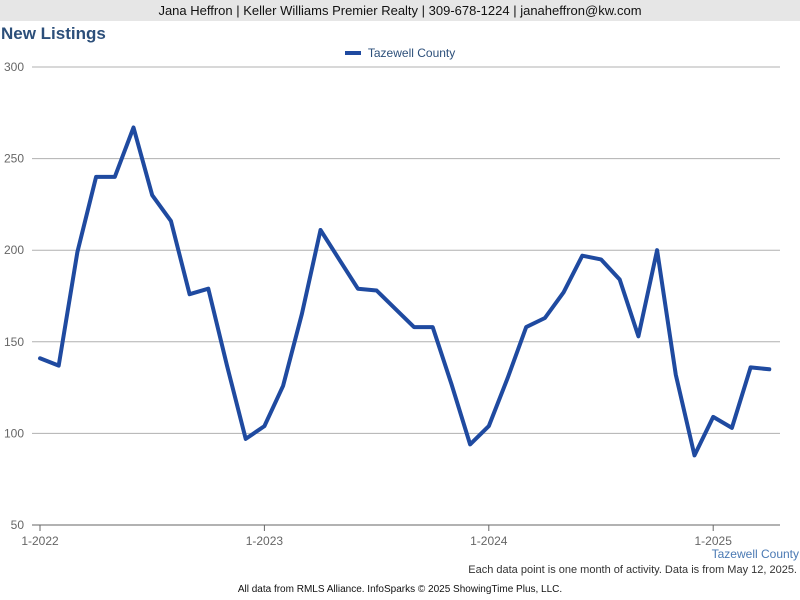 The height and width of the screenshot is (600, 800). I want to click on y-tick-label: 150, so click(14, 342).